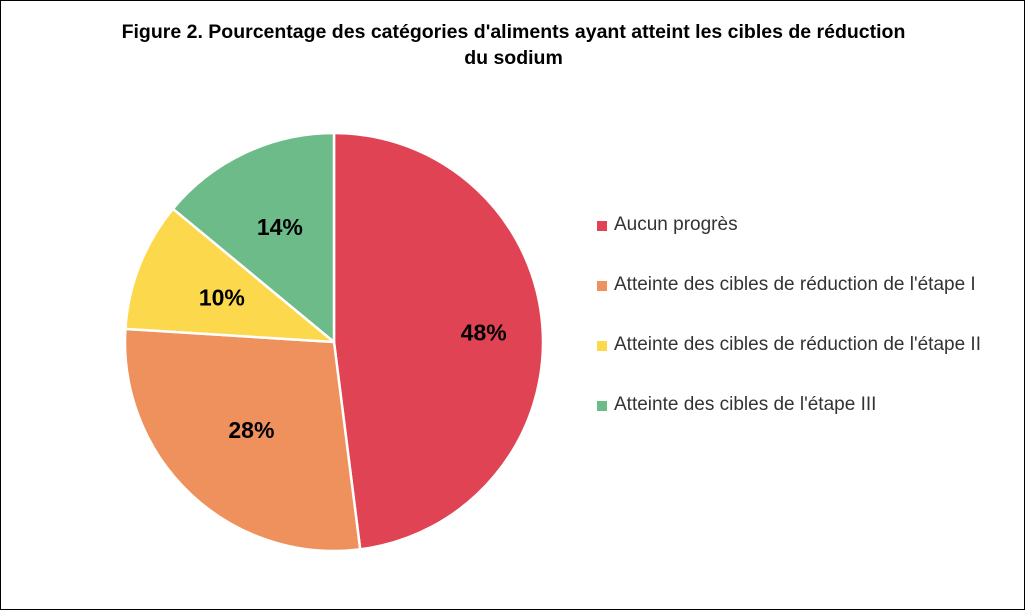 The width and height of the screenshot is (1025, 610). I want to click on data-label-aucun-progres: 48%, so click(484, 333).